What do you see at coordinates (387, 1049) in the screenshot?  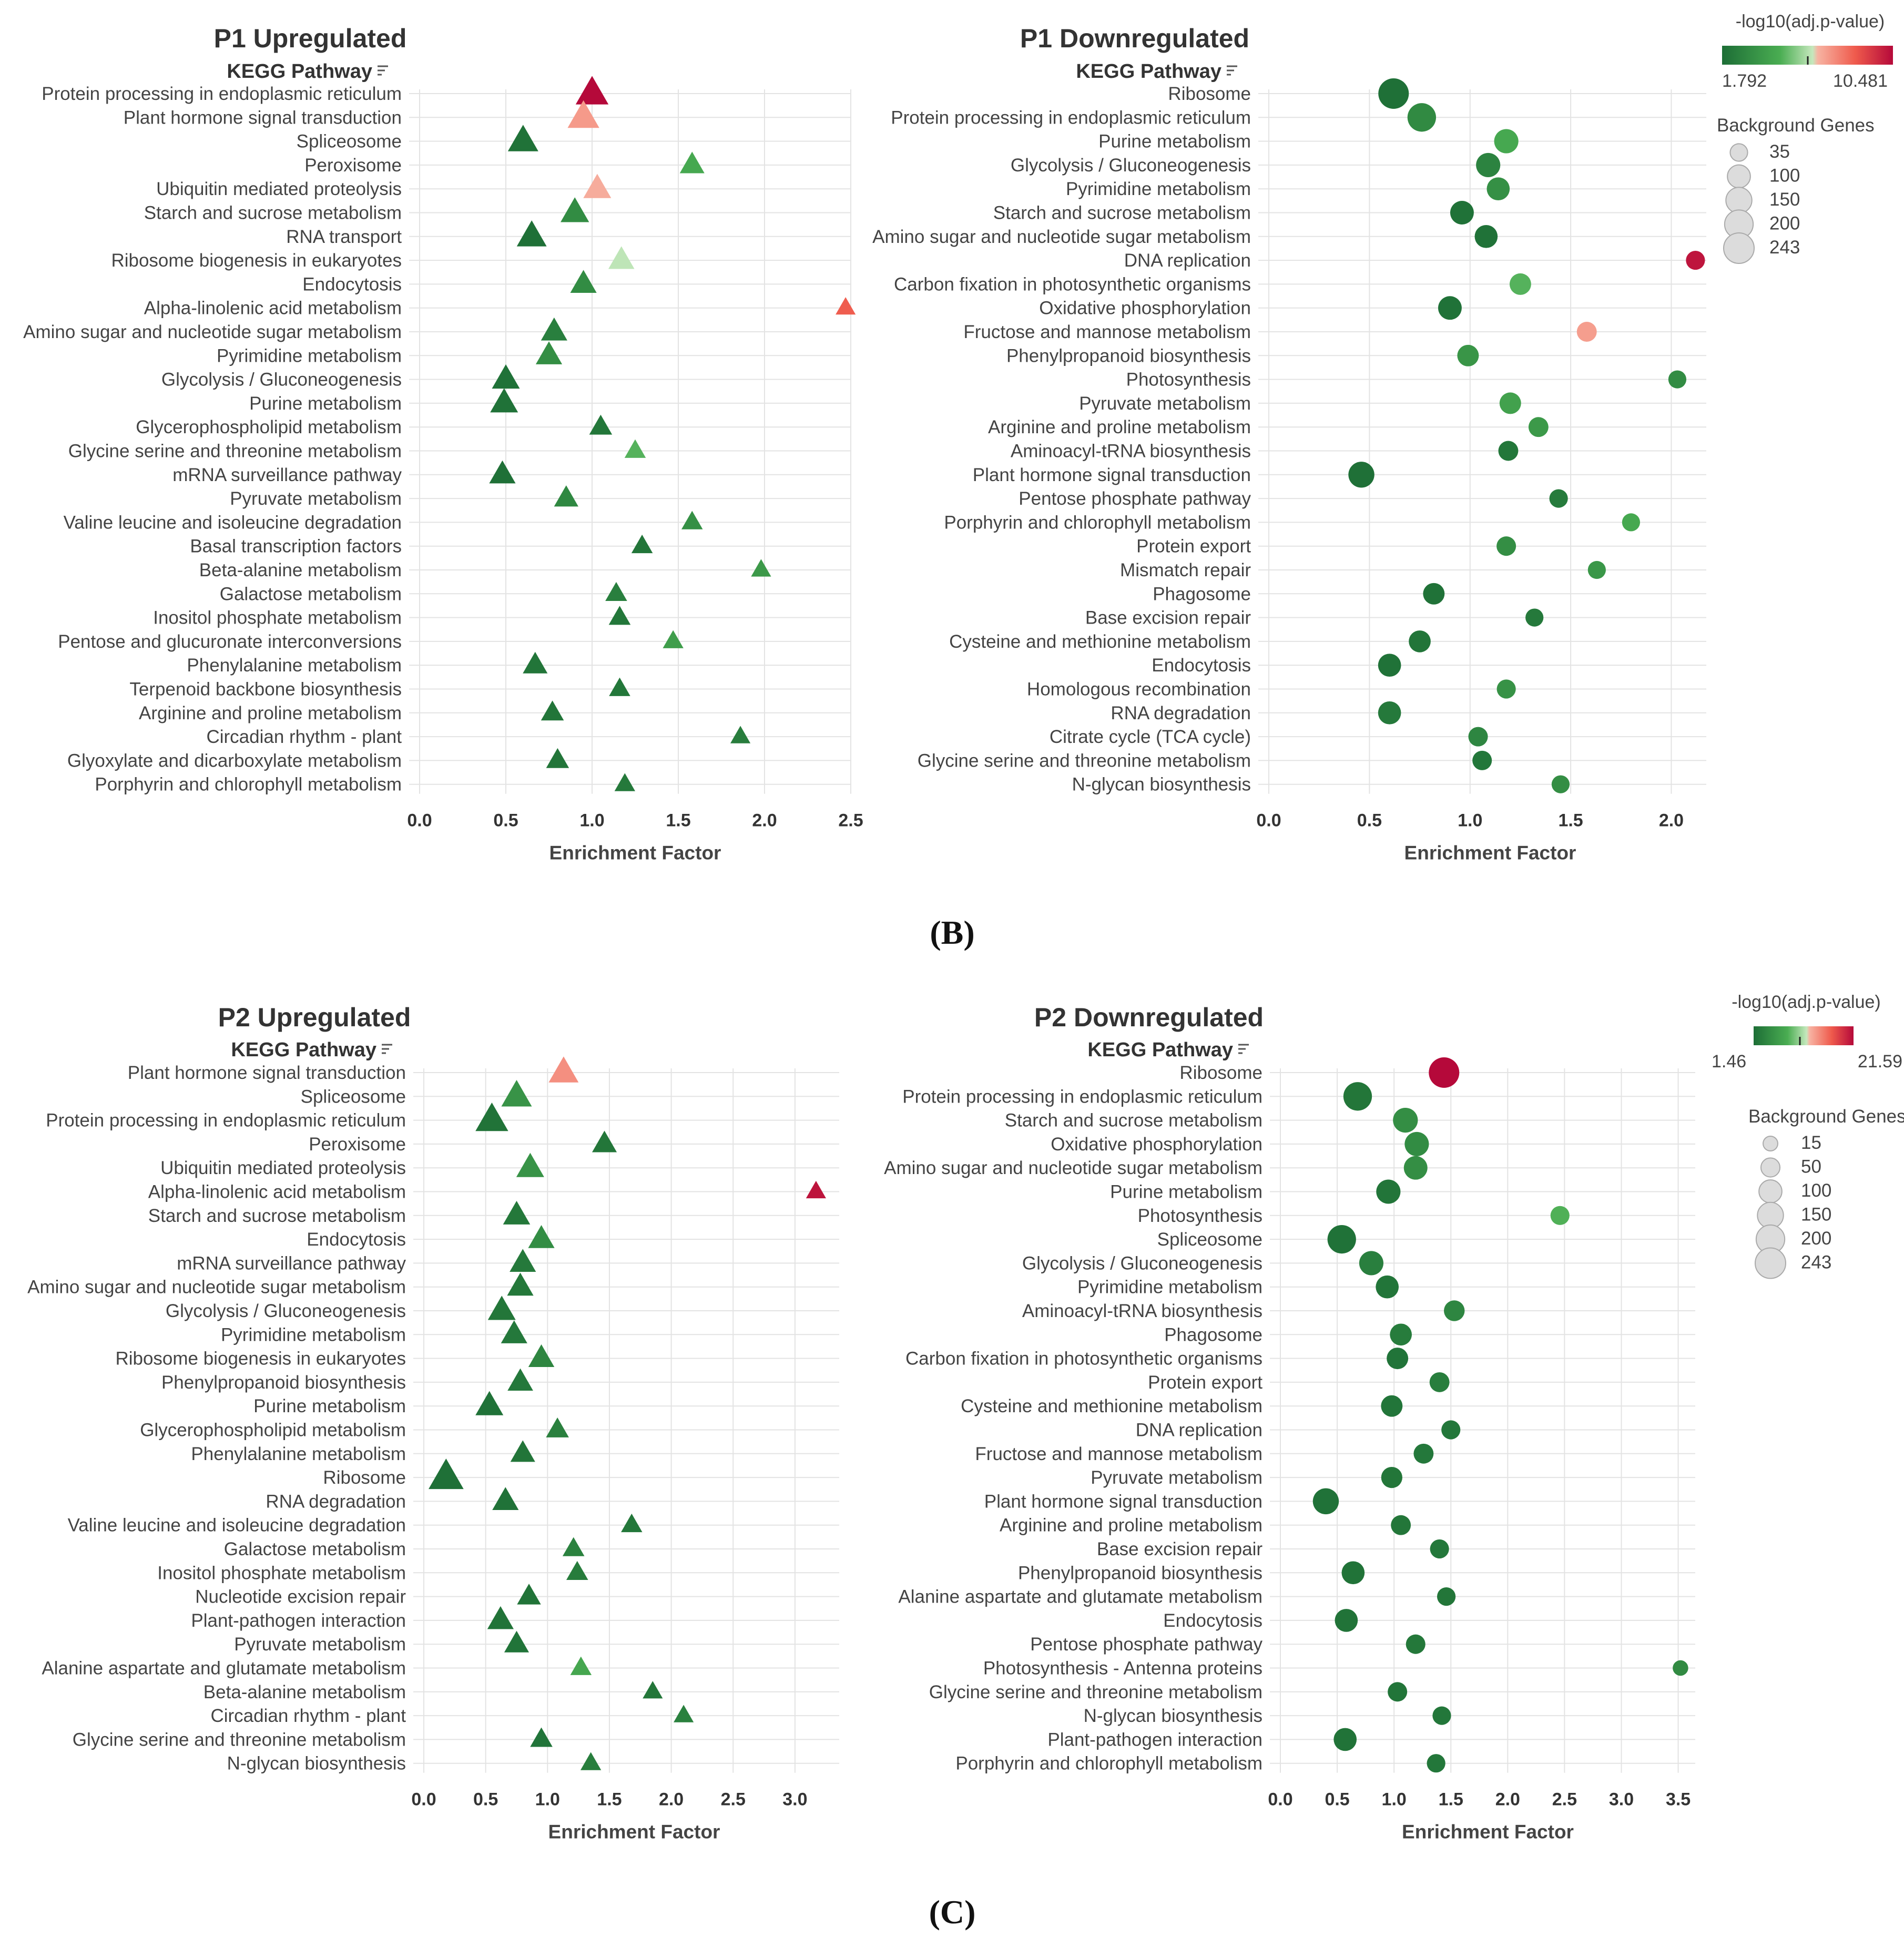 I see `sort-icon` at bounding box center [387, 1049].